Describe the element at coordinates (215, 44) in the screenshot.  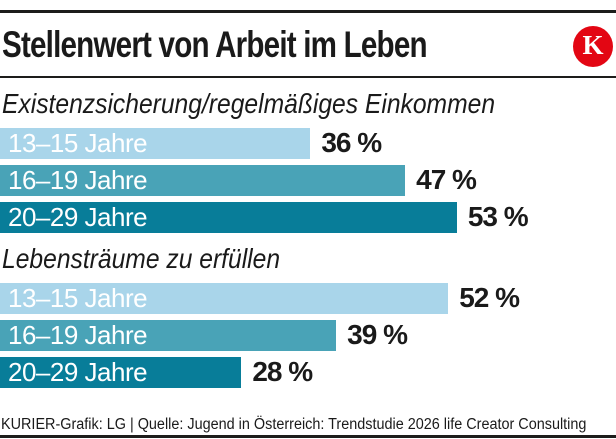
I see `page-title: Stellenwert von Arbeit im Leben` at that location.